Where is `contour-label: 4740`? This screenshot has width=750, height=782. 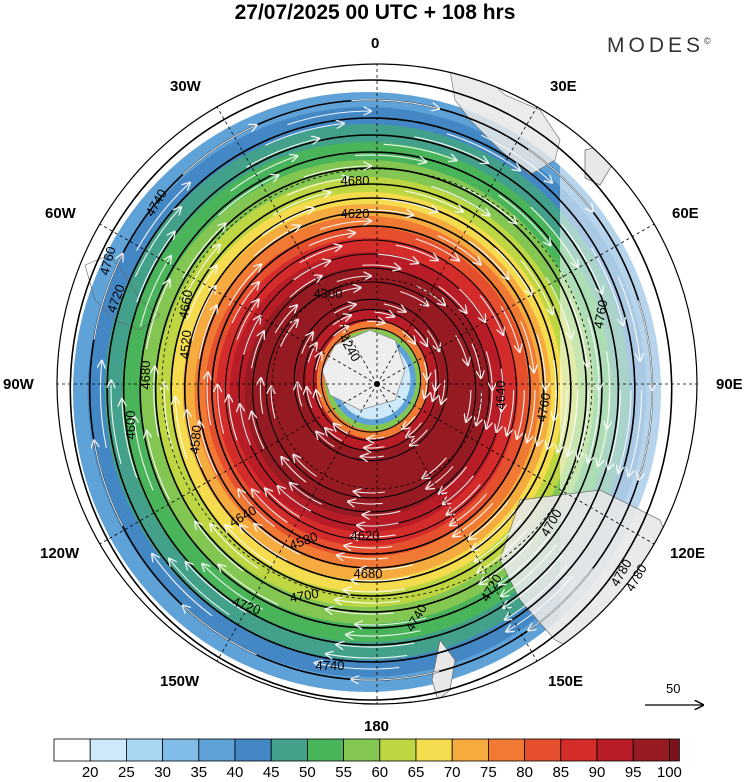 contour-label: 4740 is located at coordinates (330, 665).